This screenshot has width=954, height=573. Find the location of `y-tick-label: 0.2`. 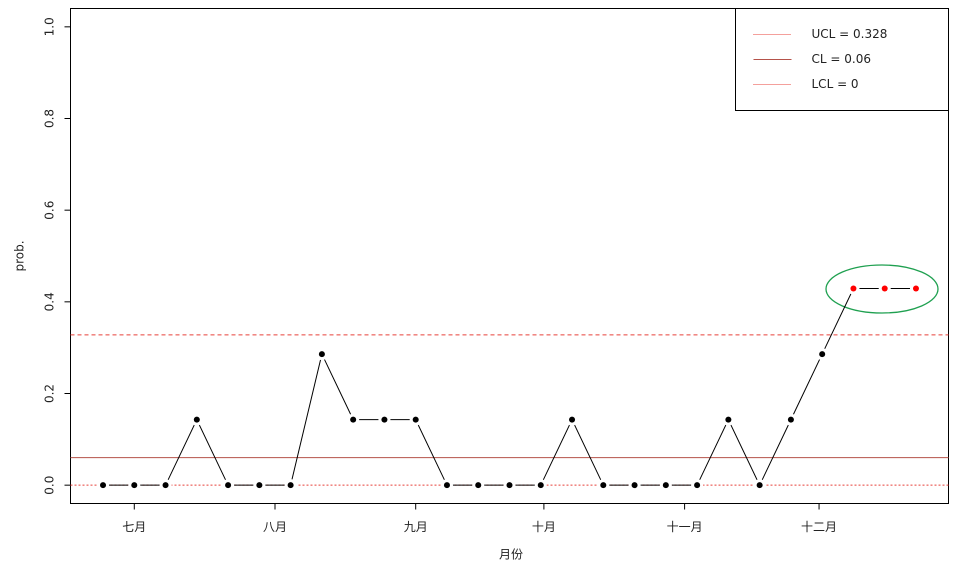

y-tick-label: 0.2 is located at coordinates (50, 393).